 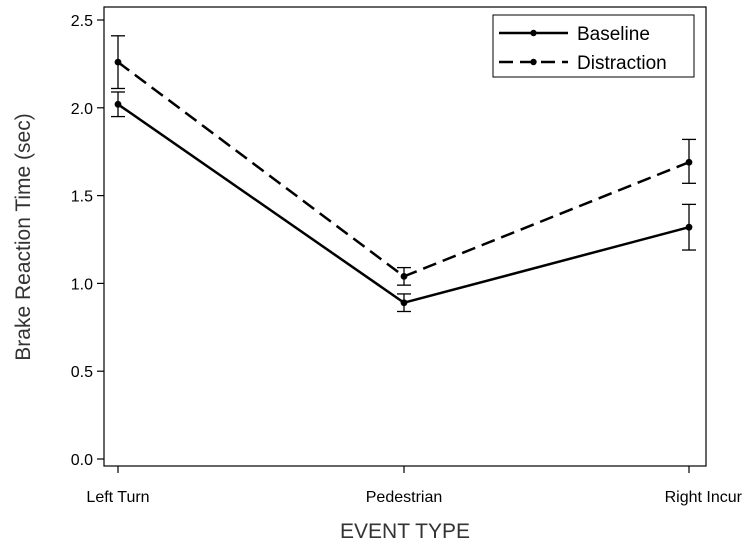 I want to click on y-axis: 0.0 0.5 1.0 1.5 2.0 2.5, so click(x=87, y=241).